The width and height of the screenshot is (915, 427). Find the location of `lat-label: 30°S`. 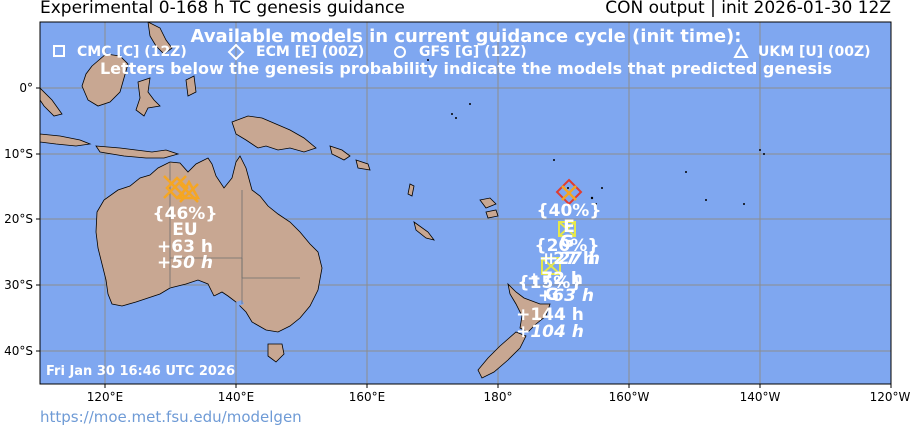

lat-label: 30°S is located at coordinates (18, 285).